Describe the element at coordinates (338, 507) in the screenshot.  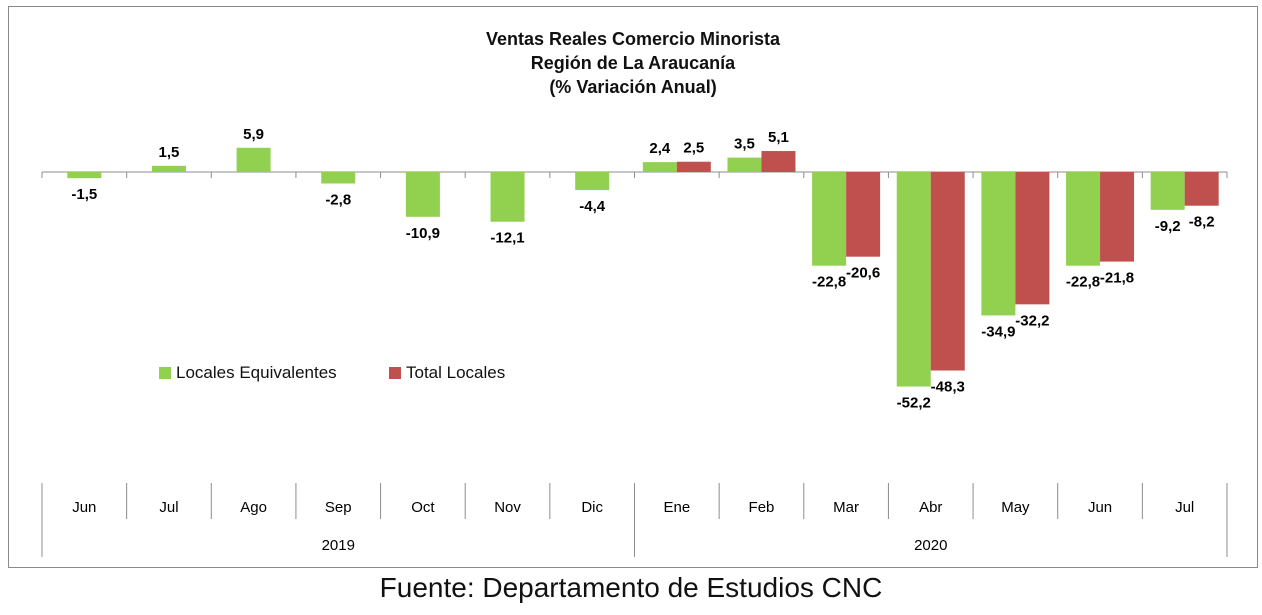
I see `category-label: Sep` at that location.